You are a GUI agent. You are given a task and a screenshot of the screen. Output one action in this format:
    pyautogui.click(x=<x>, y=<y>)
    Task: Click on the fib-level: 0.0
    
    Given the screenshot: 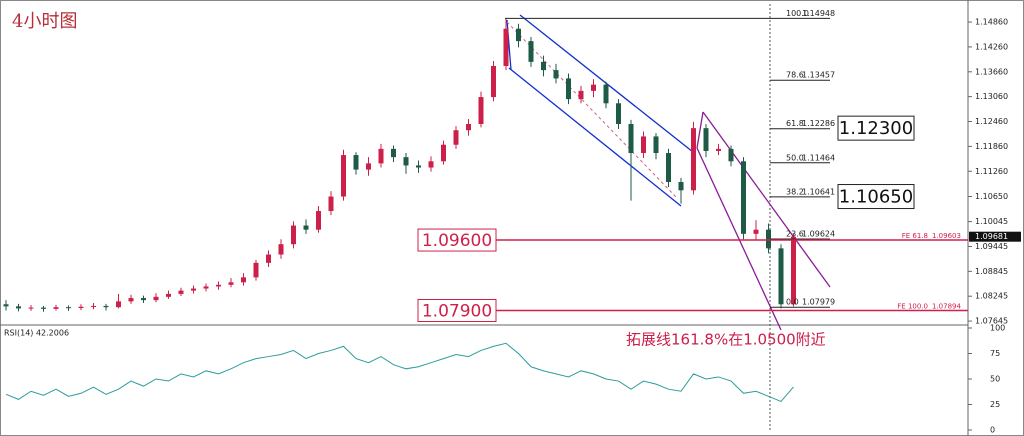 What is the action you would take?
    pyautogui.click(x=792, y=302)
    